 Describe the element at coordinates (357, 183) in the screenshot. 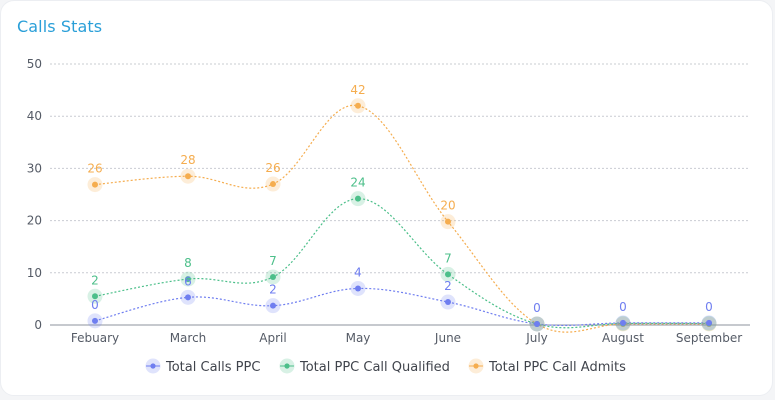

I see `data-label: 24` at that location.